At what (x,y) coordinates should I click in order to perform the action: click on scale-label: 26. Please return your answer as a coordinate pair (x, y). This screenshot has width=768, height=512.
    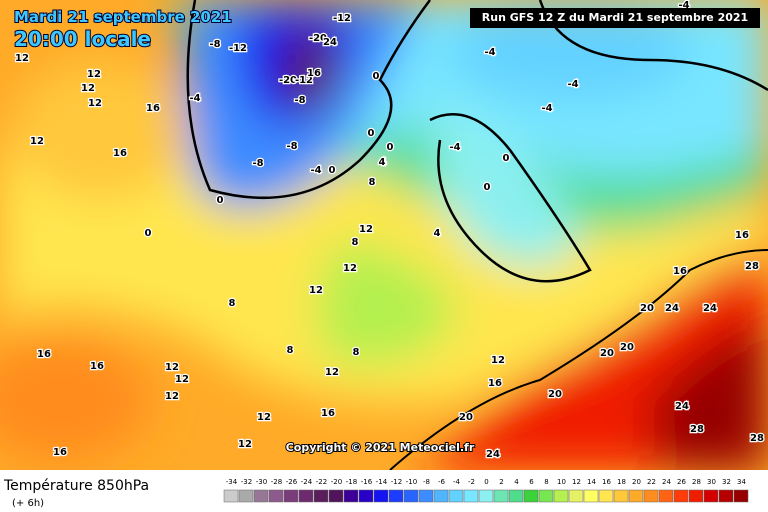
    Looking at the image, I should click on (681, 482).